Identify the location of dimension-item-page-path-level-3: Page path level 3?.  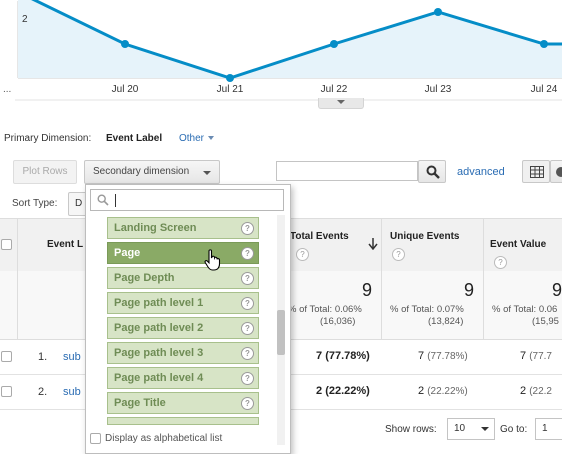
(183, 353).